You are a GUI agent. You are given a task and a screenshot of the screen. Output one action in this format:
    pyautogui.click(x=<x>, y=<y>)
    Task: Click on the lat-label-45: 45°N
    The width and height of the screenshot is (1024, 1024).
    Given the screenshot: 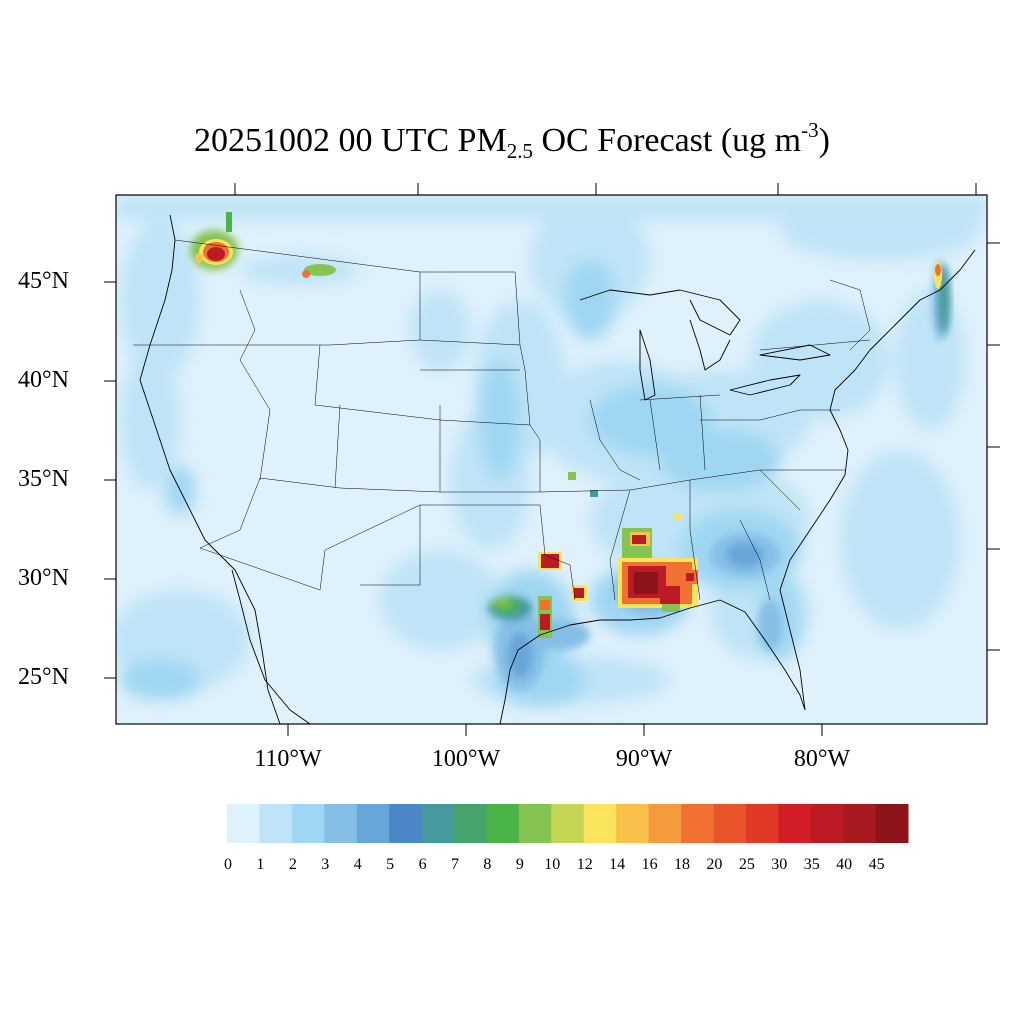 What is the action you would take?
    pyautogui.click(x=43, y=281)
    